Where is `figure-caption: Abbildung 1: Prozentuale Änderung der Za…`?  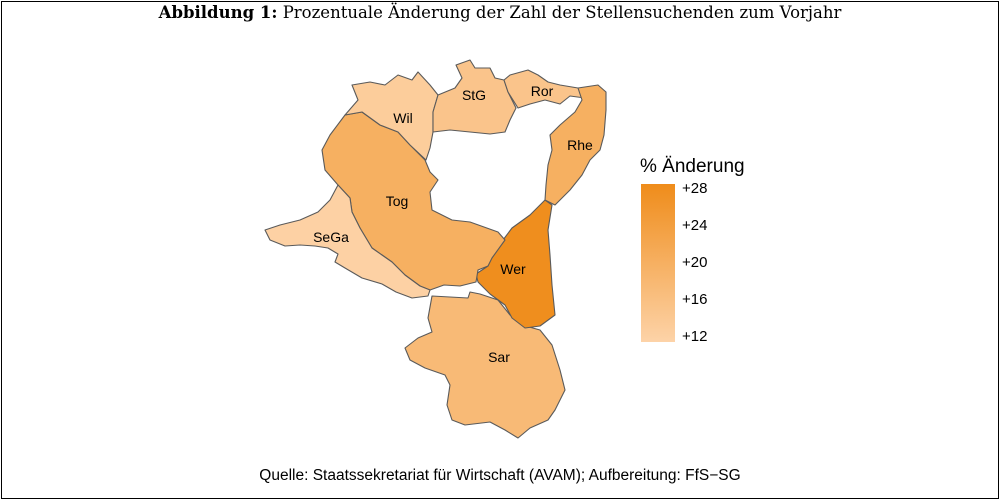
figure-caption: Abbildung 1: Prozentuale Änderung der Za… is located at coordinates (500, 12).